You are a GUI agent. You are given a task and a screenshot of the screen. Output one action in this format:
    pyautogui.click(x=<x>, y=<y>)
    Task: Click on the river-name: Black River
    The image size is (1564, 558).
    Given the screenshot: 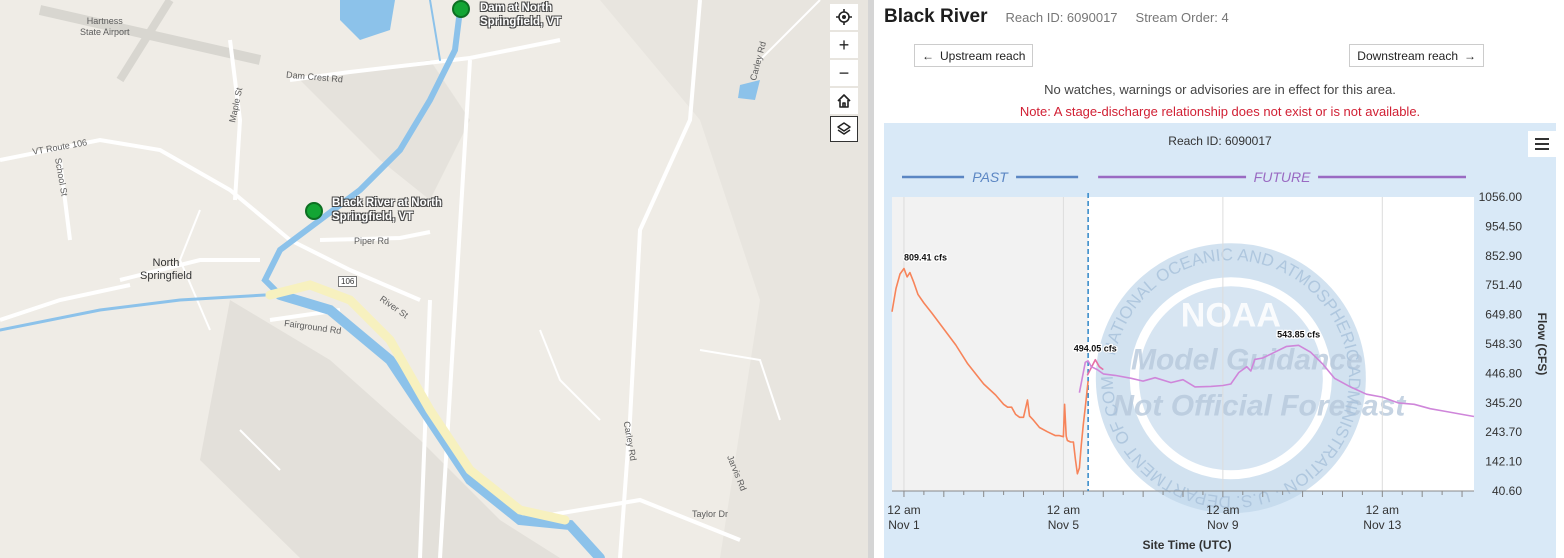 What is the action you would take?
    pyautogui.click(x=936, y=16)
    